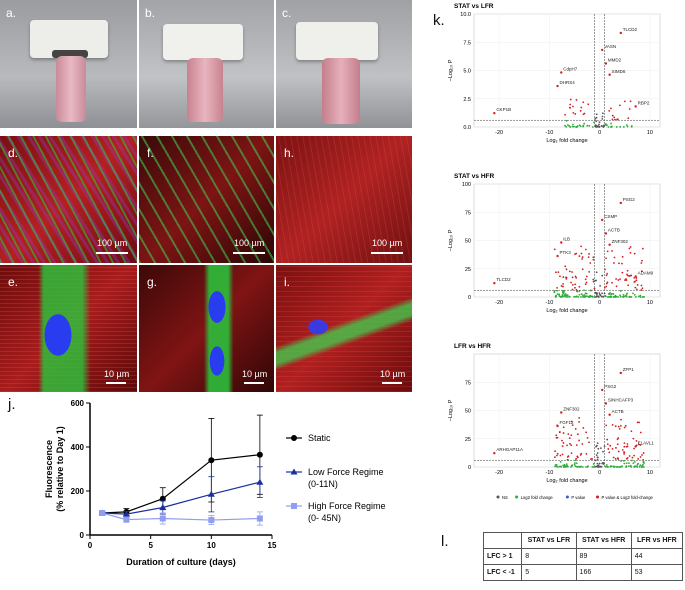  Describe the element at coordinates (657, 540) in the screenshot. I see `table-header-cell: LFR vs HFR` at that location.